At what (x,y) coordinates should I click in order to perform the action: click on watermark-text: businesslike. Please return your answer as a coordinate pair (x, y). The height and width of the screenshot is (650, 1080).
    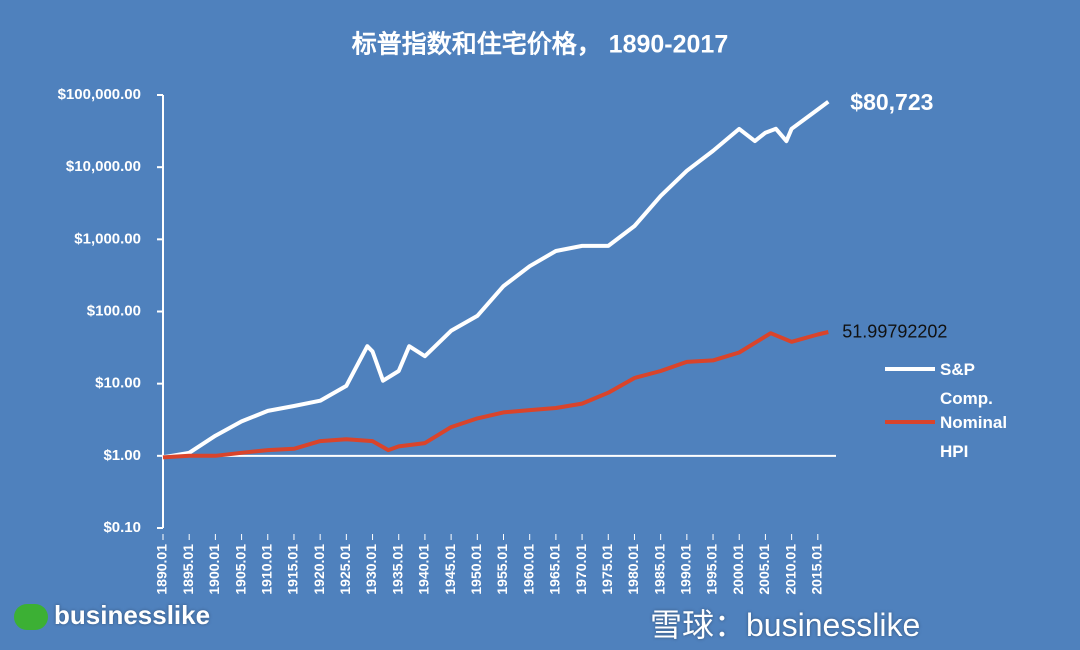
    Looking at the image, I should click on (132, 615).